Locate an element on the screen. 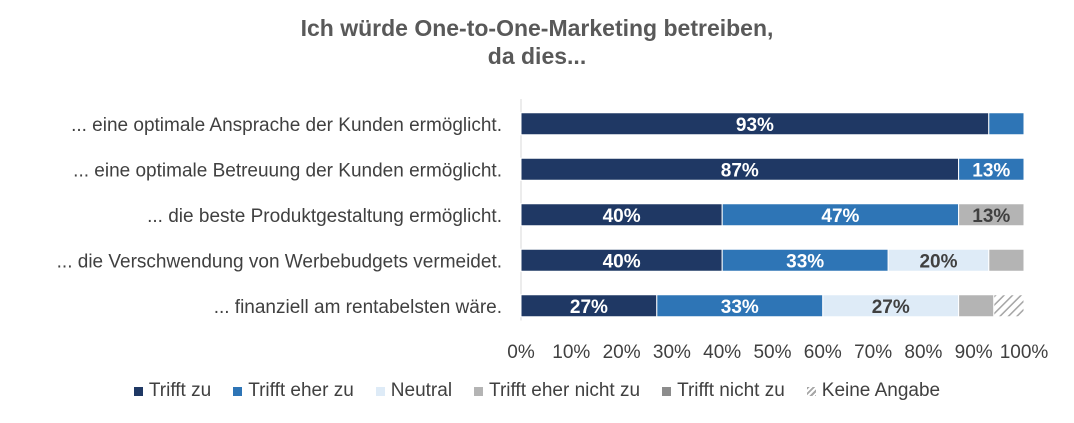  legend-item: Neutral is located at coordinates (414, 391).